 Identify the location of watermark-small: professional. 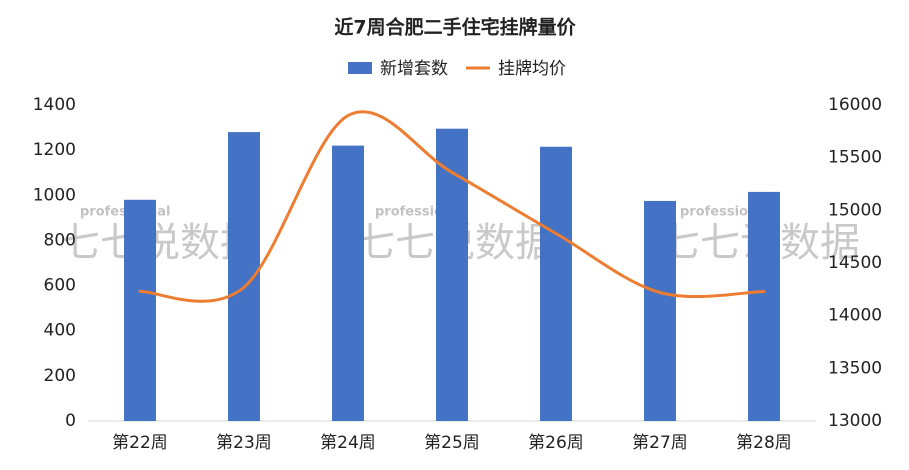
(725, 212).